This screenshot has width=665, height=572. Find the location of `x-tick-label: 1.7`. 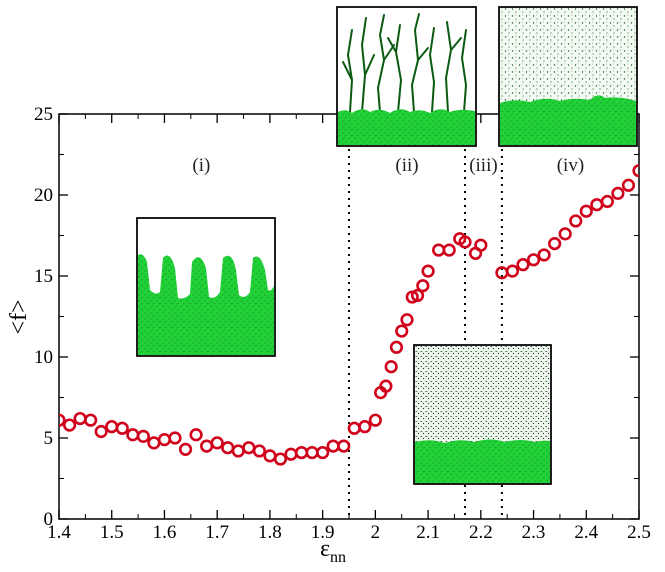

x-tick-label: 1.7 is located at coordinates (217, 532).